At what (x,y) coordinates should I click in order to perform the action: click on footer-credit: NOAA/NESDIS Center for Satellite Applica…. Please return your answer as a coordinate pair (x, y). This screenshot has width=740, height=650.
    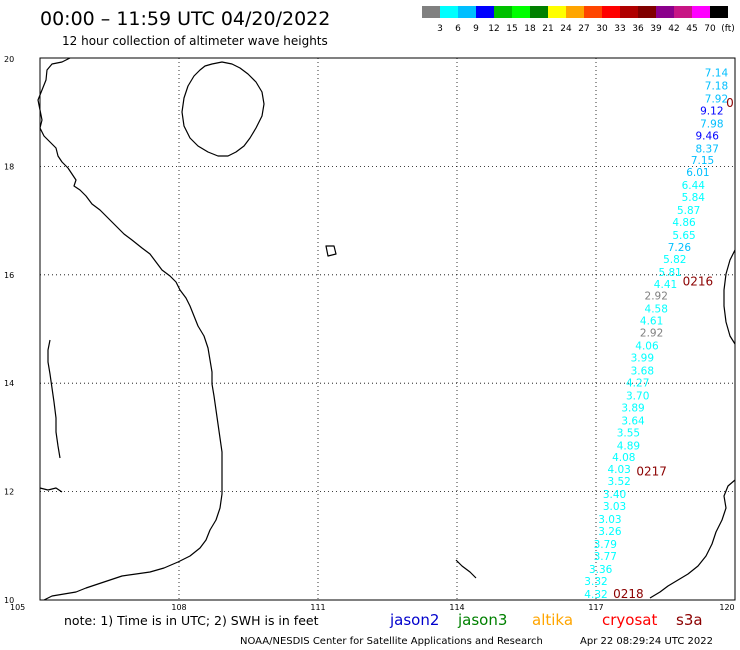
    Looking at the image, I should click on (391, 641).